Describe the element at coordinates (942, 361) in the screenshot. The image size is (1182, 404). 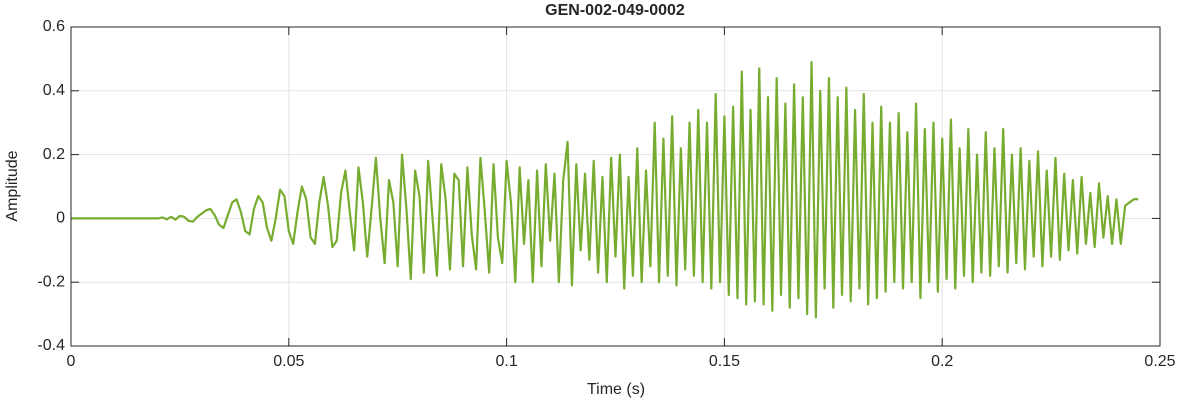
I see `x-tick-label: 0.2` at that location.